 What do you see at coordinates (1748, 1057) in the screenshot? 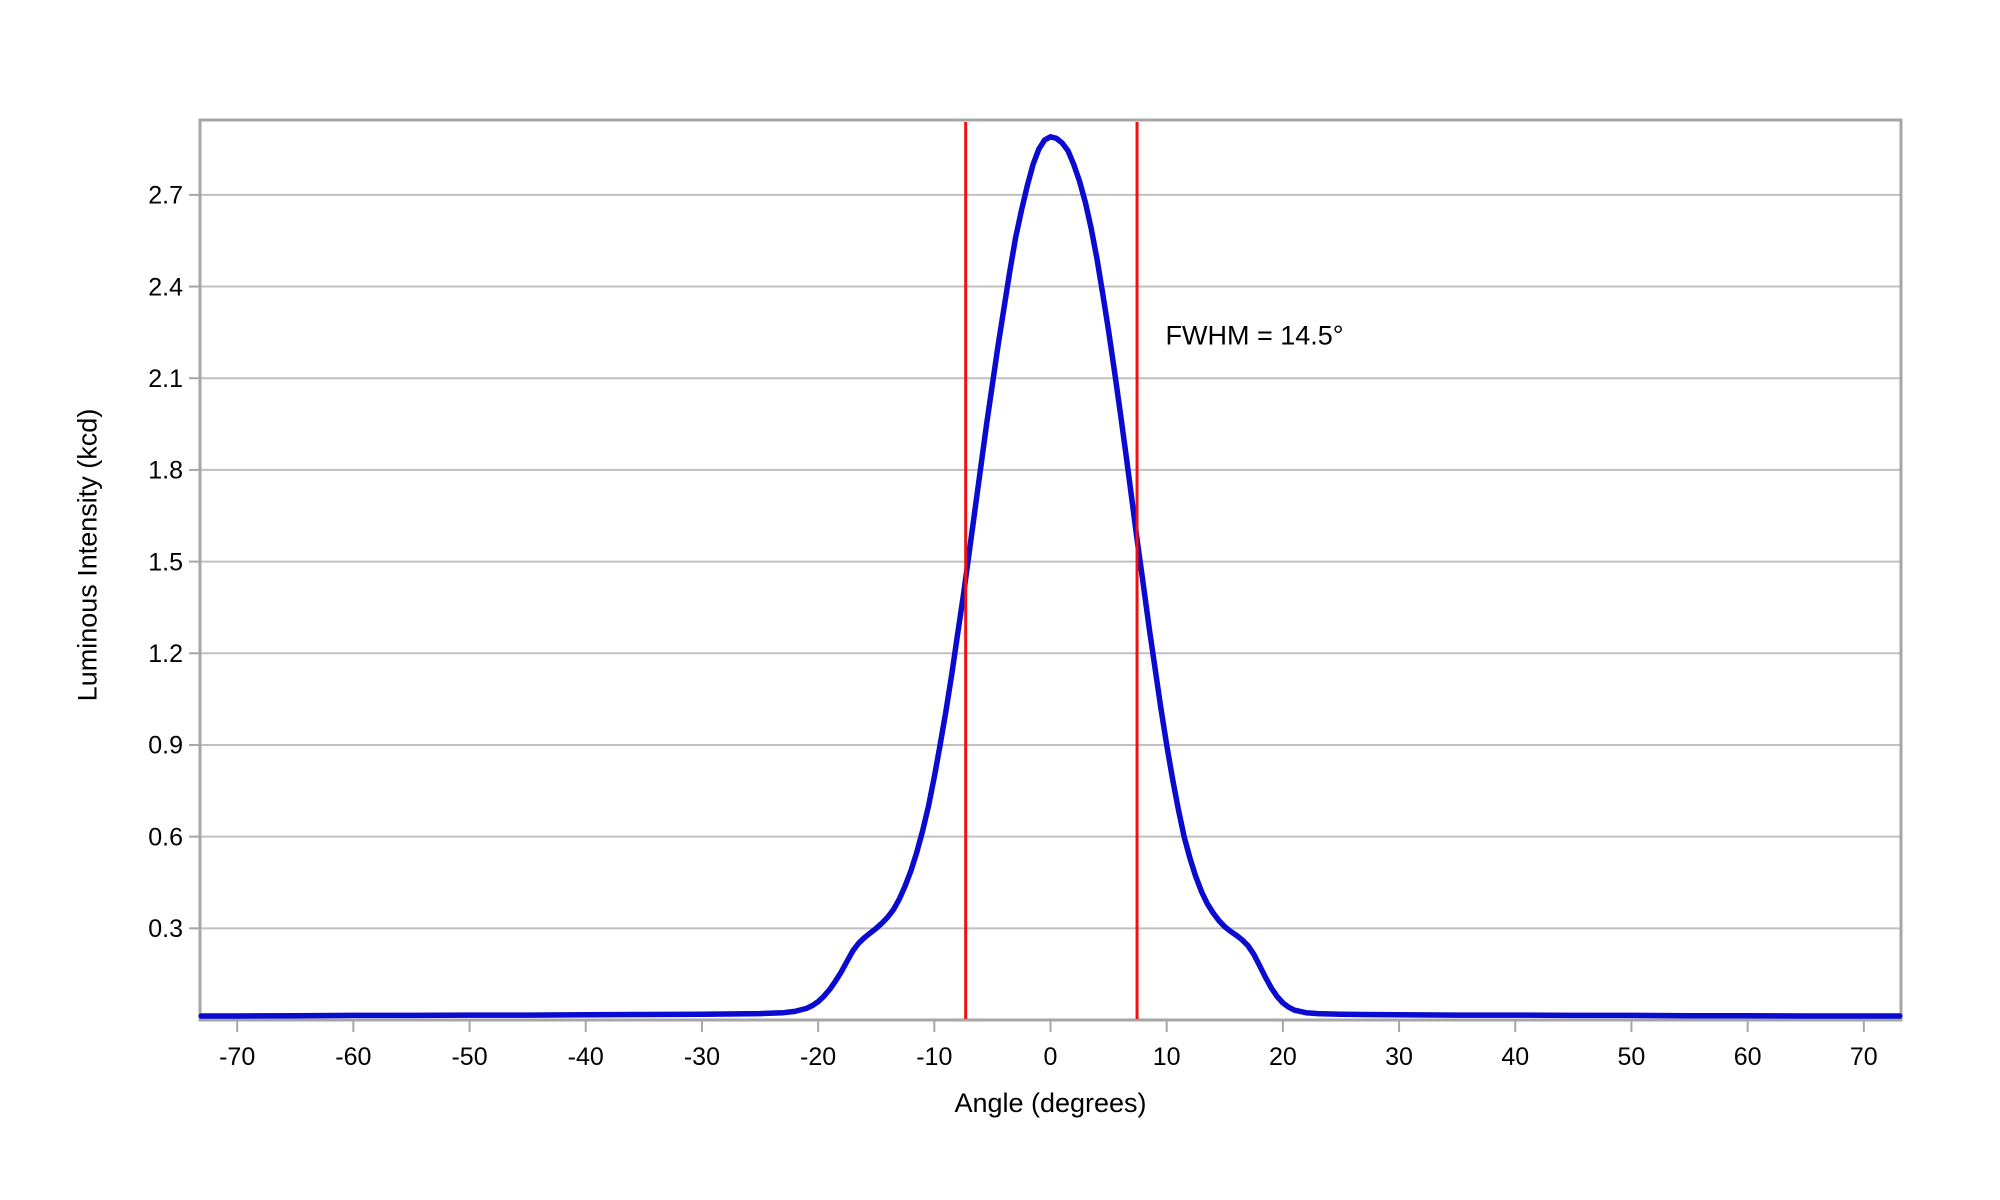
I see `x-tick-label: 60` at bounding box center [1748, 1057].